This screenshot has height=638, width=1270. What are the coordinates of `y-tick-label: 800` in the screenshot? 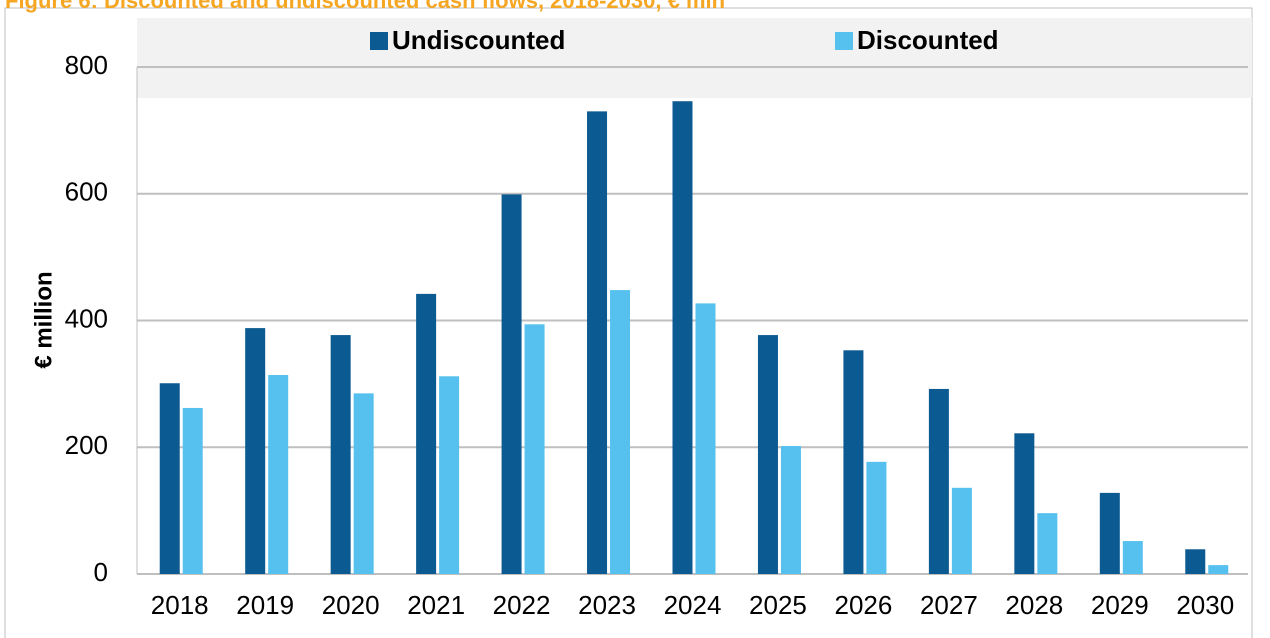 It's located at (86, 65).